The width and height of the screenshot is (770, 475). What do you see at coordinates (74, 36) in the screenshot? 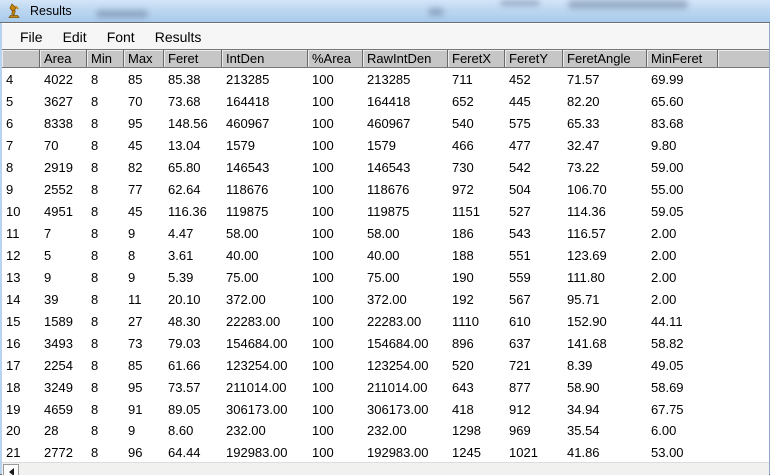
I see `menu-item-edit: Edit` at bounding box center [74, 36].